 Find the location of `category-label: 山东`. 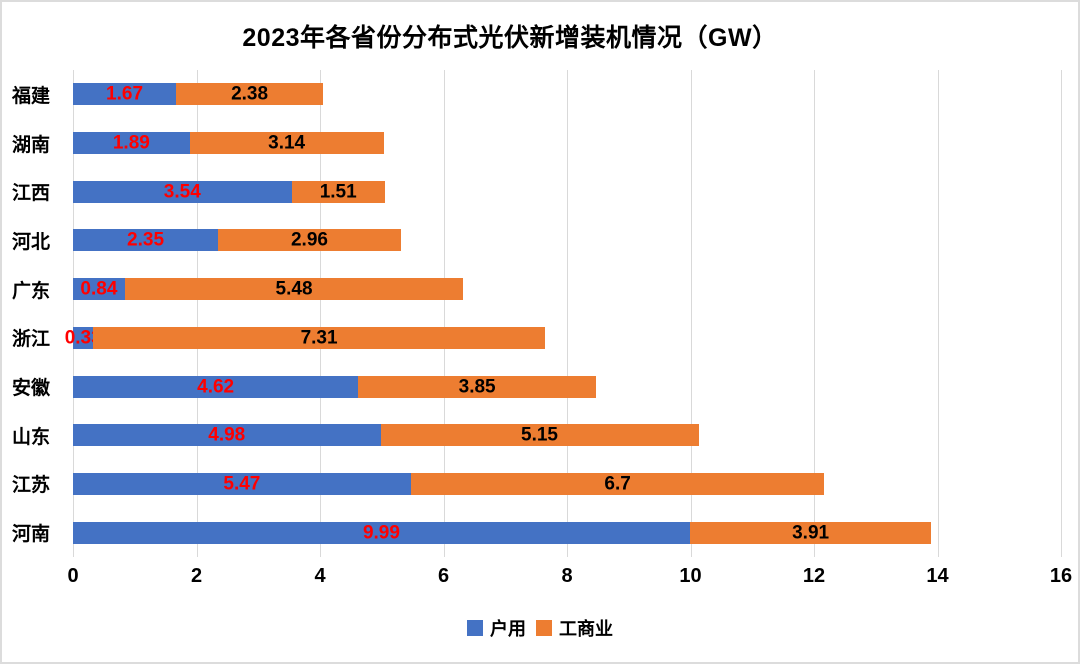

category-label: 山东 is located at coordinates (31, 437).